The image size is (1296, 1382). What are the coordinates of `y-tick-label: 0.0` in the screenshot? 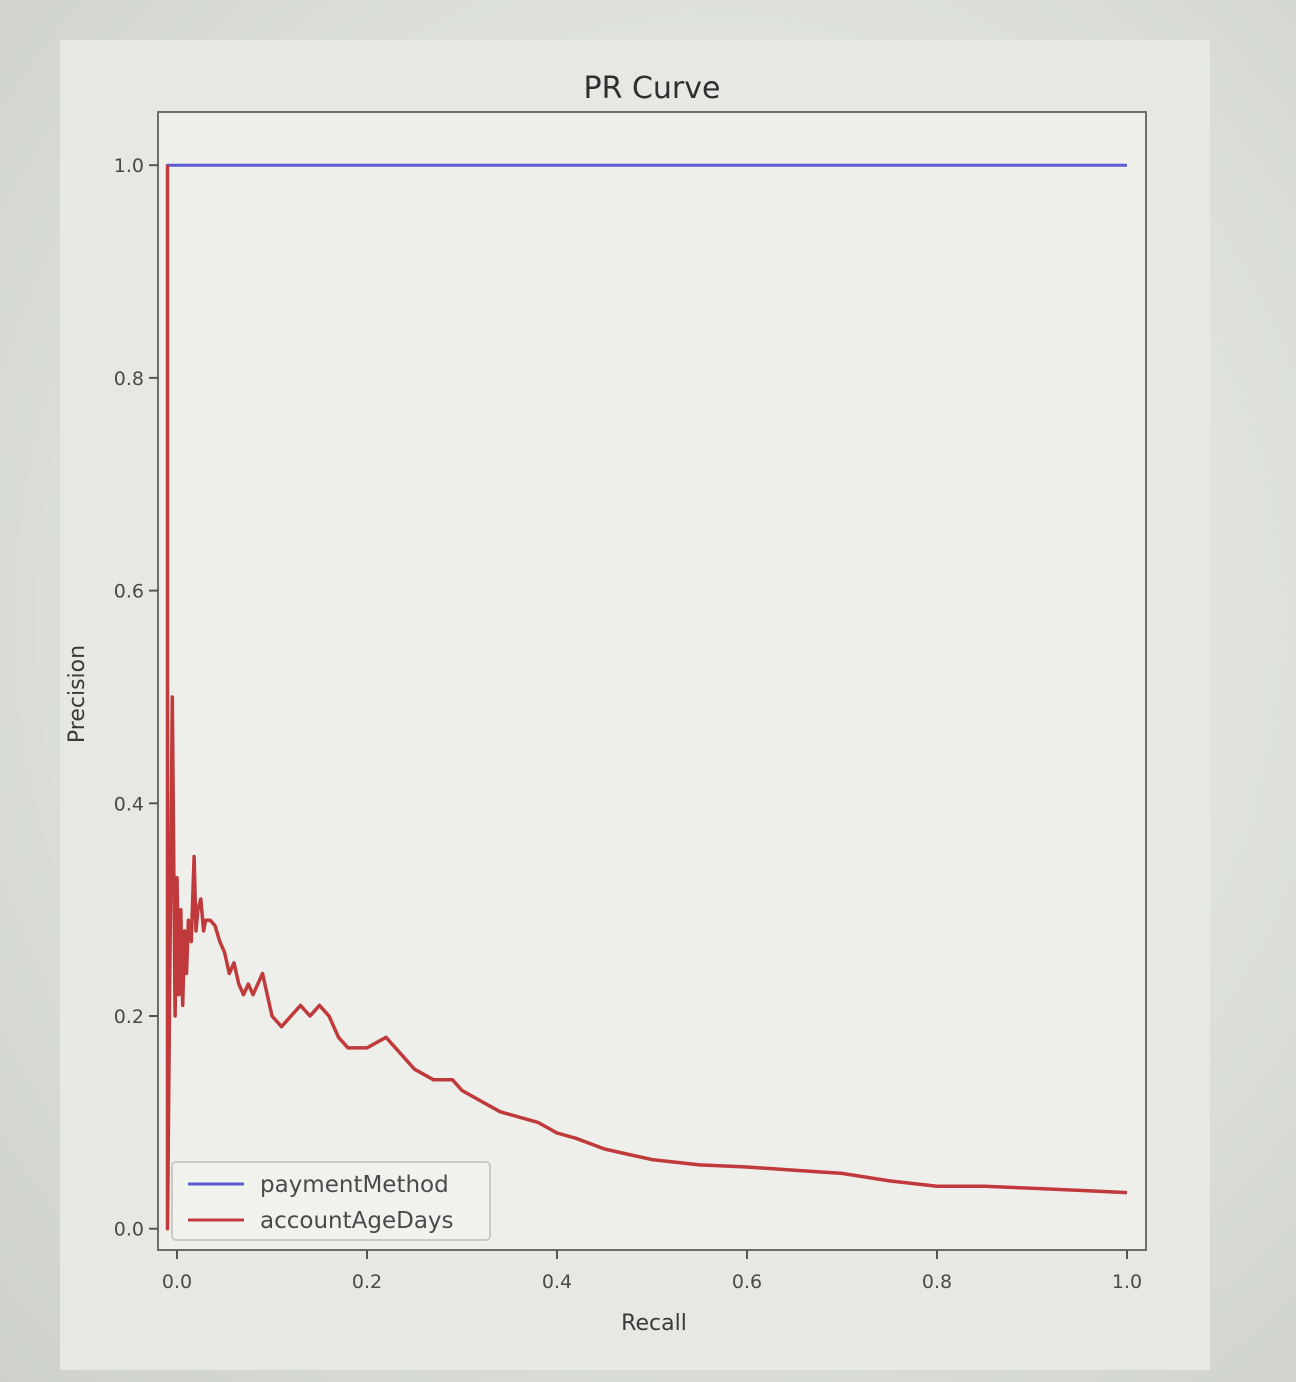 It's located at (129, 1230).